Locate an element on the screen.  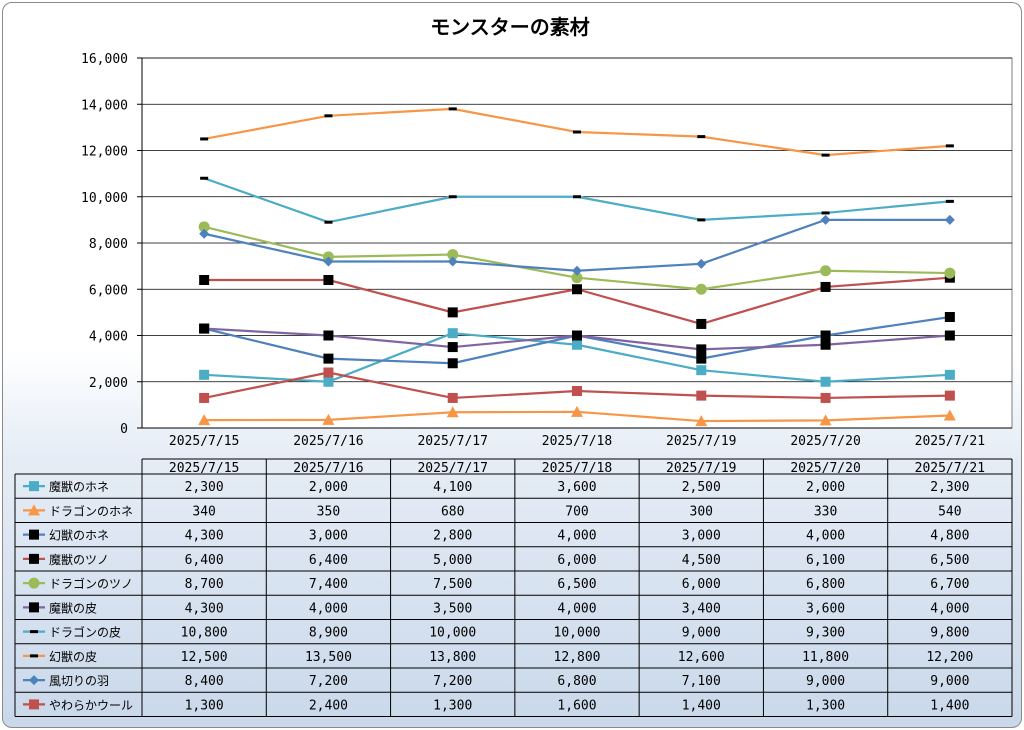
legend-label: 風切りの羽 is located at coordinates (79, 681).